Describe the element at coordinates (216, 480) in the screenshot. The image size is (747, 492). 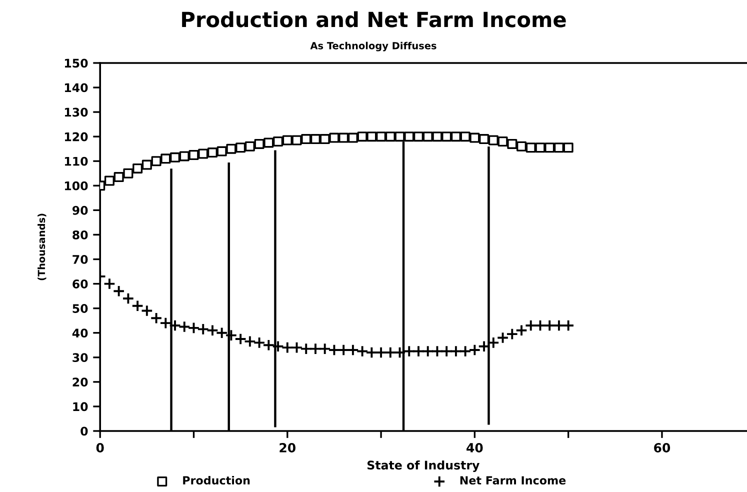
I see `legend-label: Production` at that location.